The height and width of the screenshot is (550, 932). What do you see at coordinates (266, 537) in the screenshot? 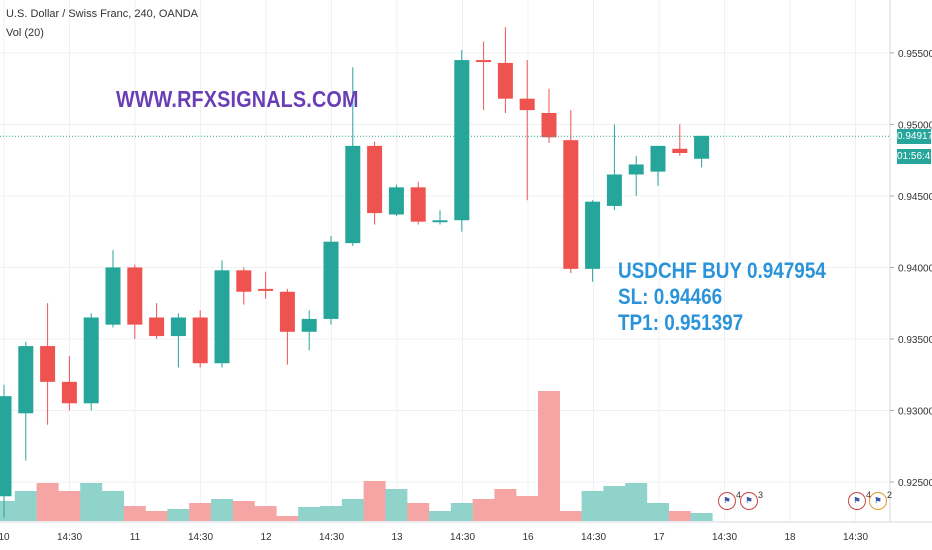
I see `x-tick-label: 12` at bounding box center [266, 537].